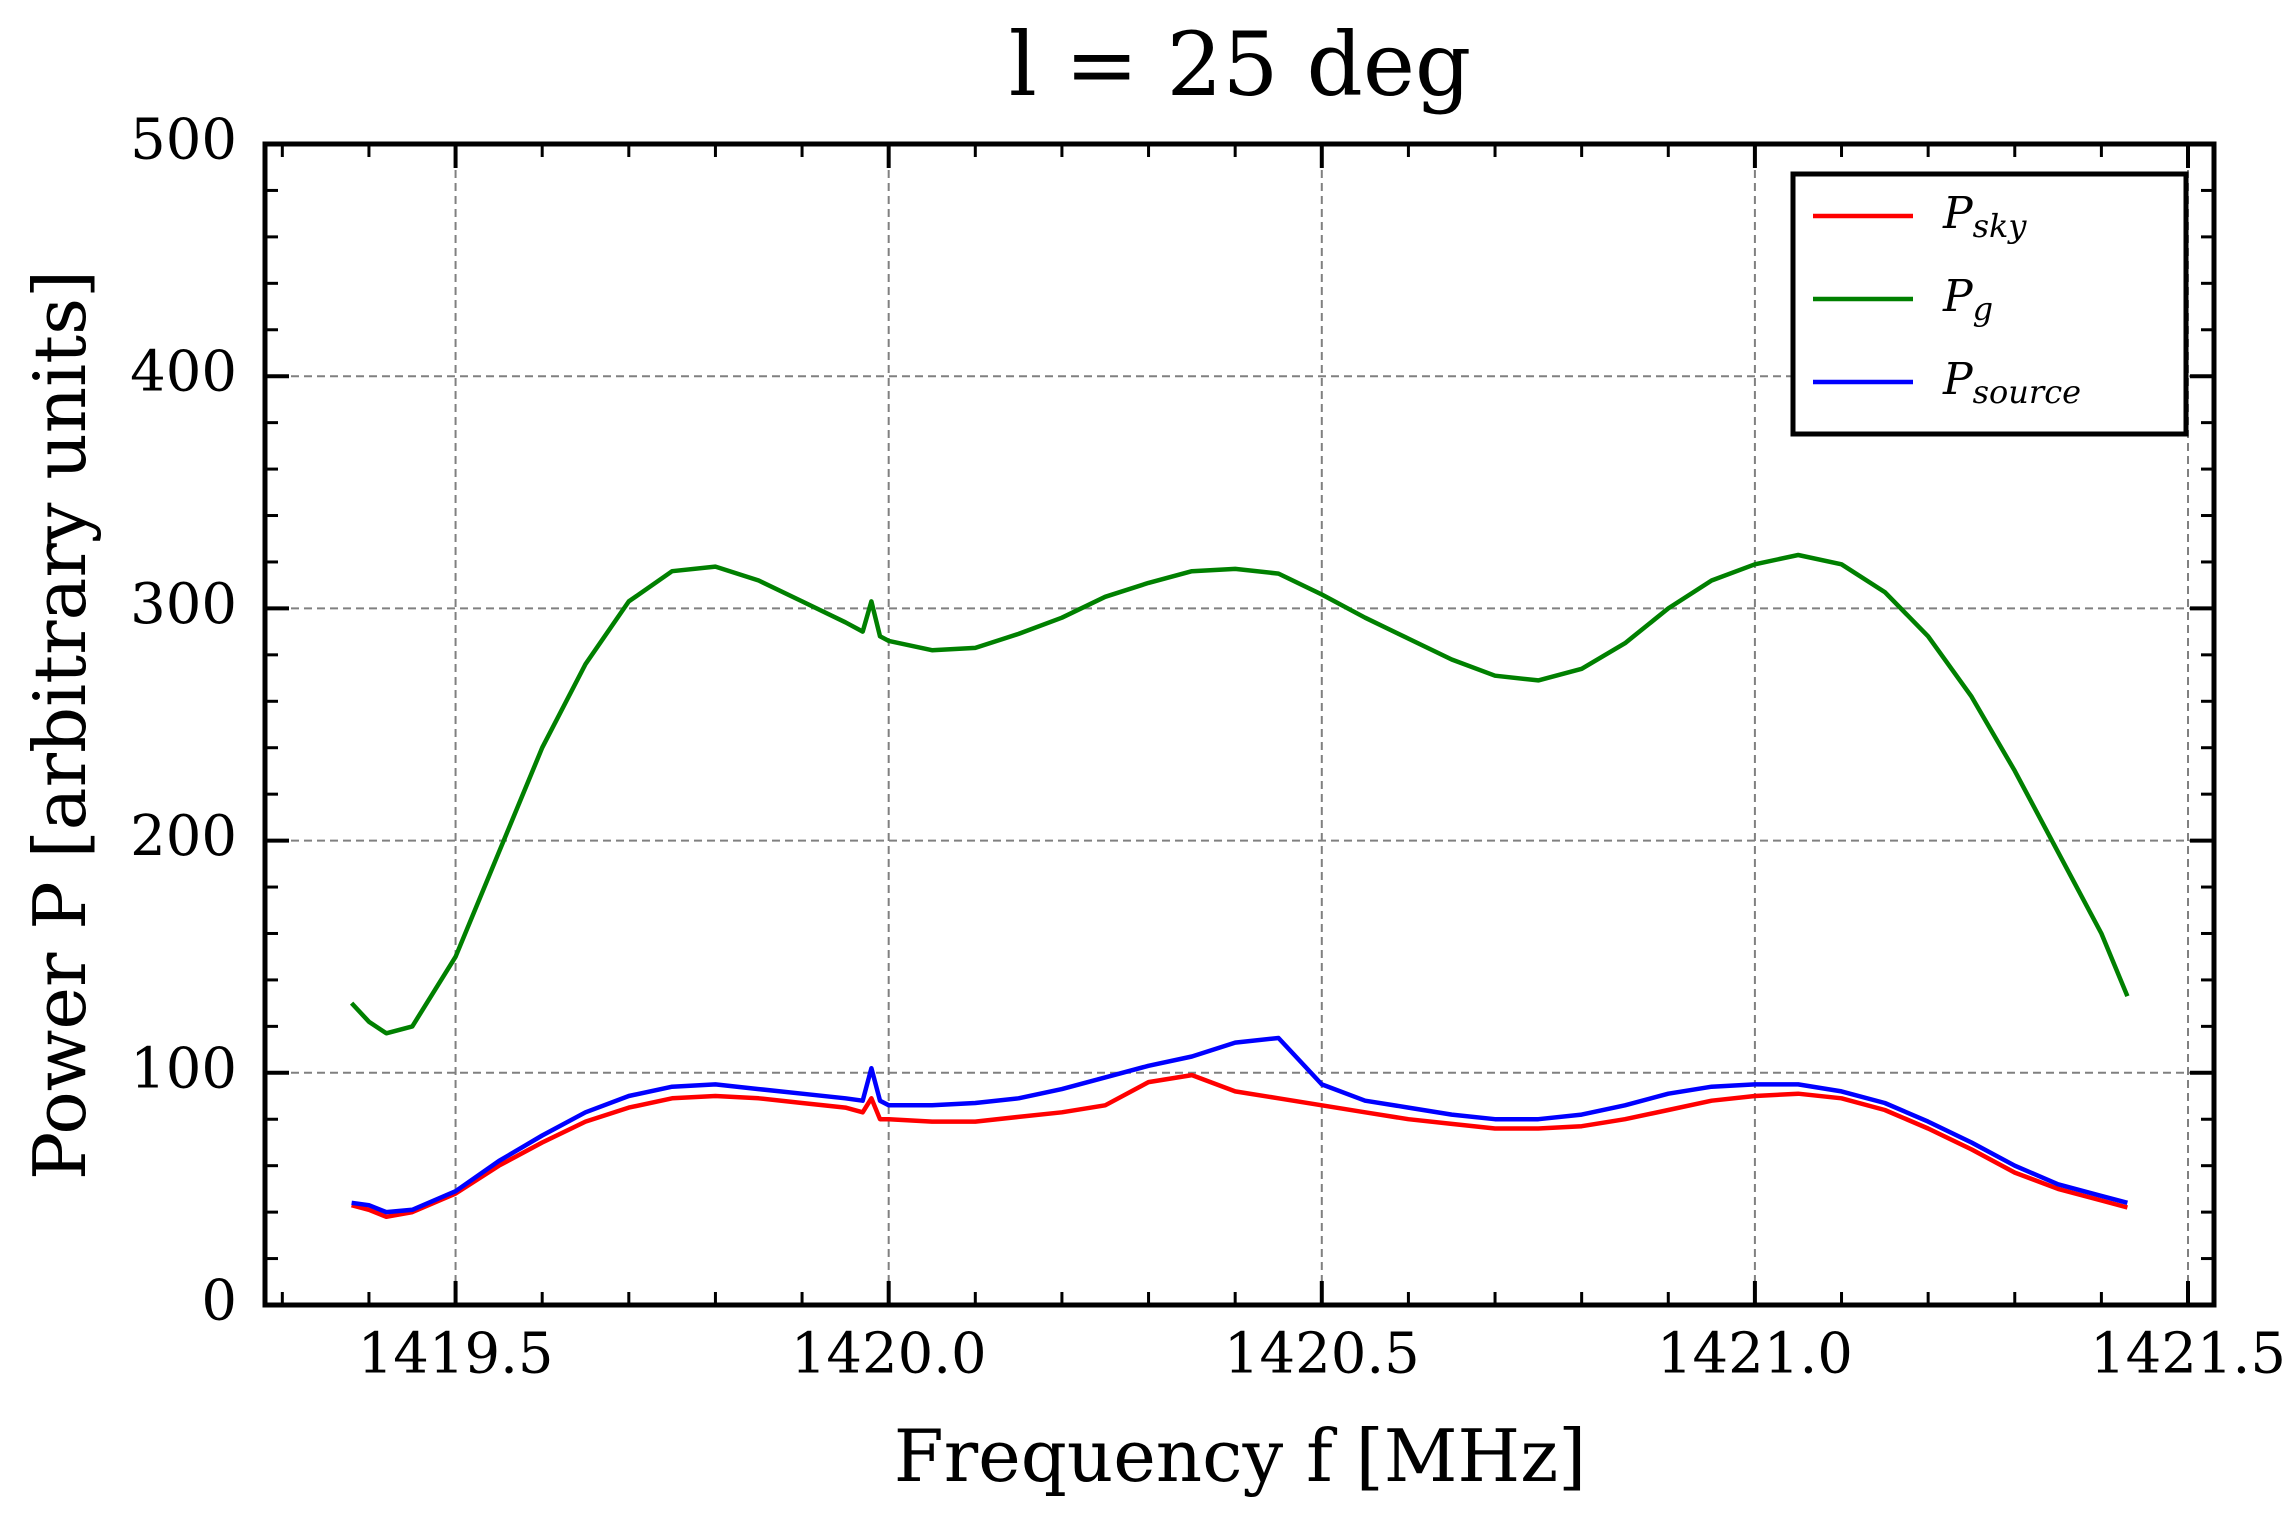  I want to click on y-tick-label: 100, so click(183, 1068).